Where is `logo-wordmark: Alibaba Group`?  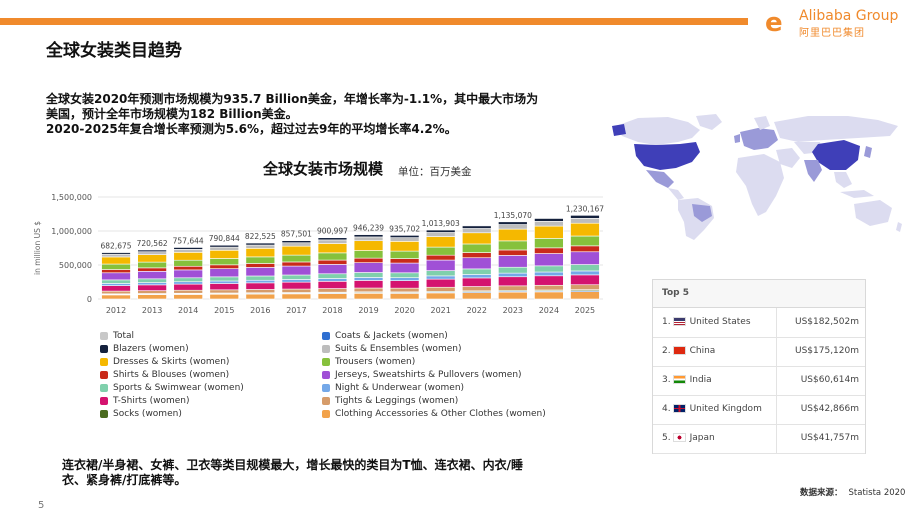 logo-wordmark: Alibaba Group is located at coordinates (849, 16).